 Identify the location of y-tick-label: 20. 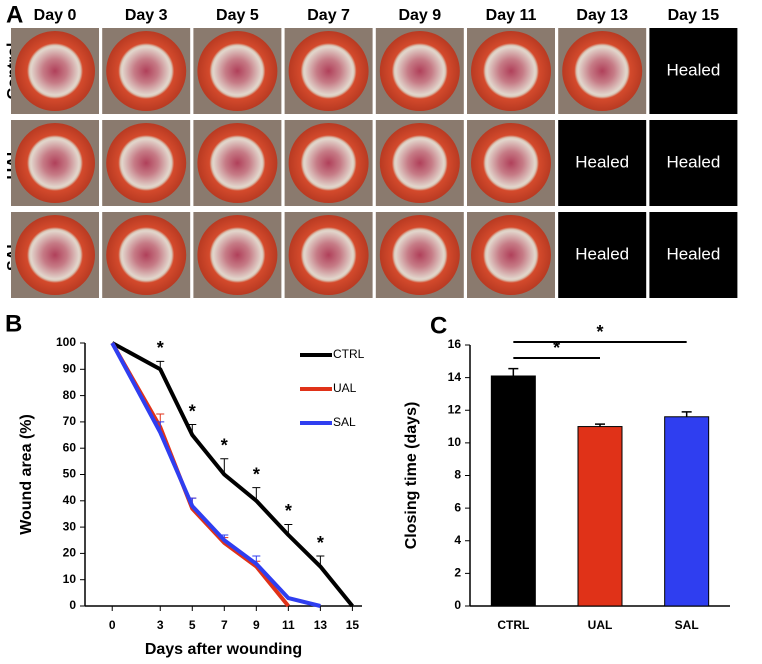
(70, 553).